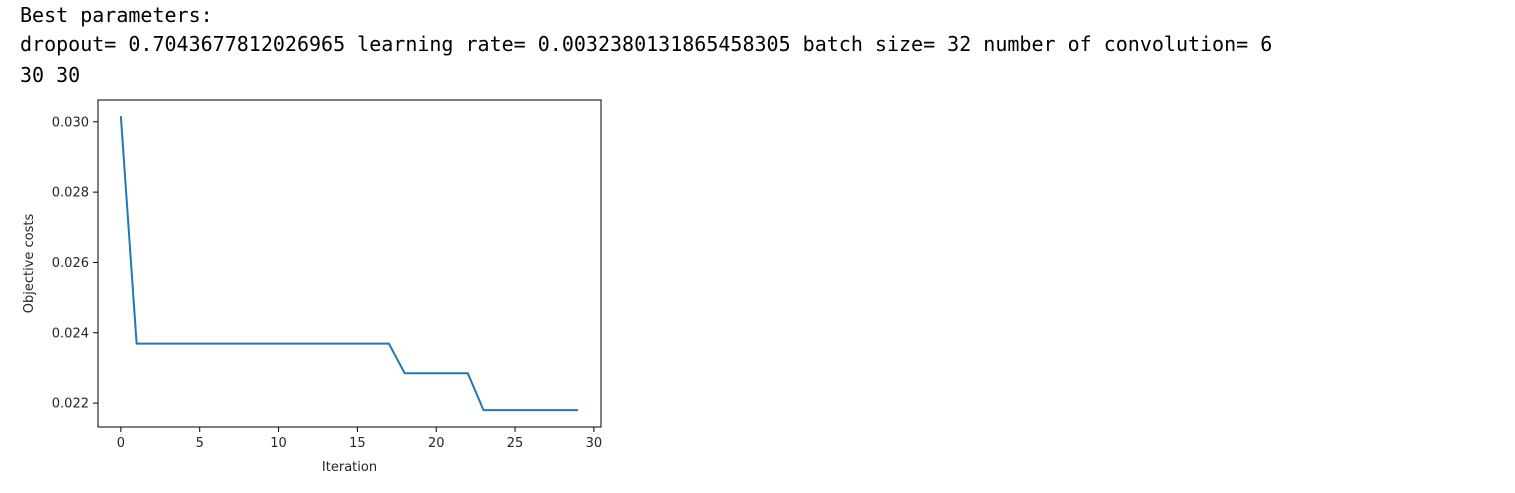 This screenshot has height=493, width=1515. What do you see at coordinates (436, 443) in the screenshot?
I see `x-tick-label: 20` at bounding box center [436, 443].